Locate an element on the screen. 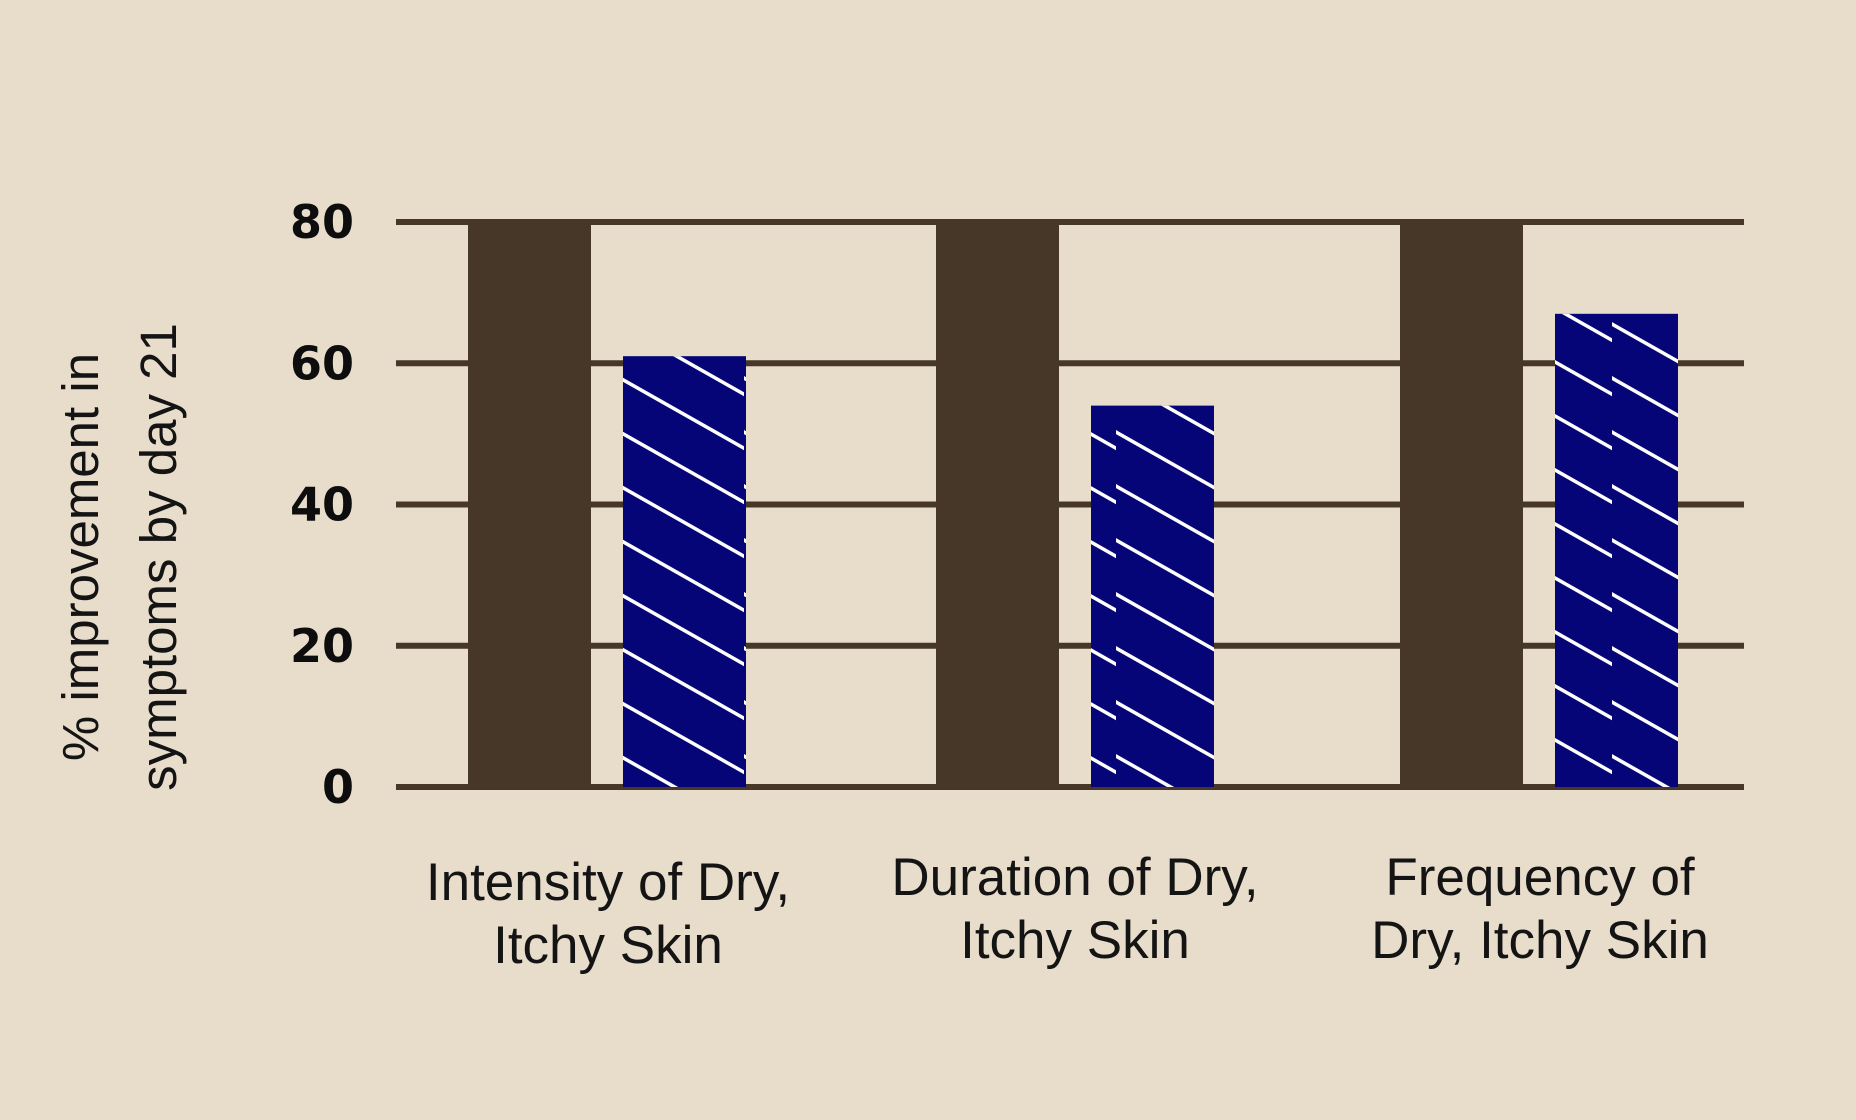  y-tick-label: 0 is located at coordinates (338, 787).